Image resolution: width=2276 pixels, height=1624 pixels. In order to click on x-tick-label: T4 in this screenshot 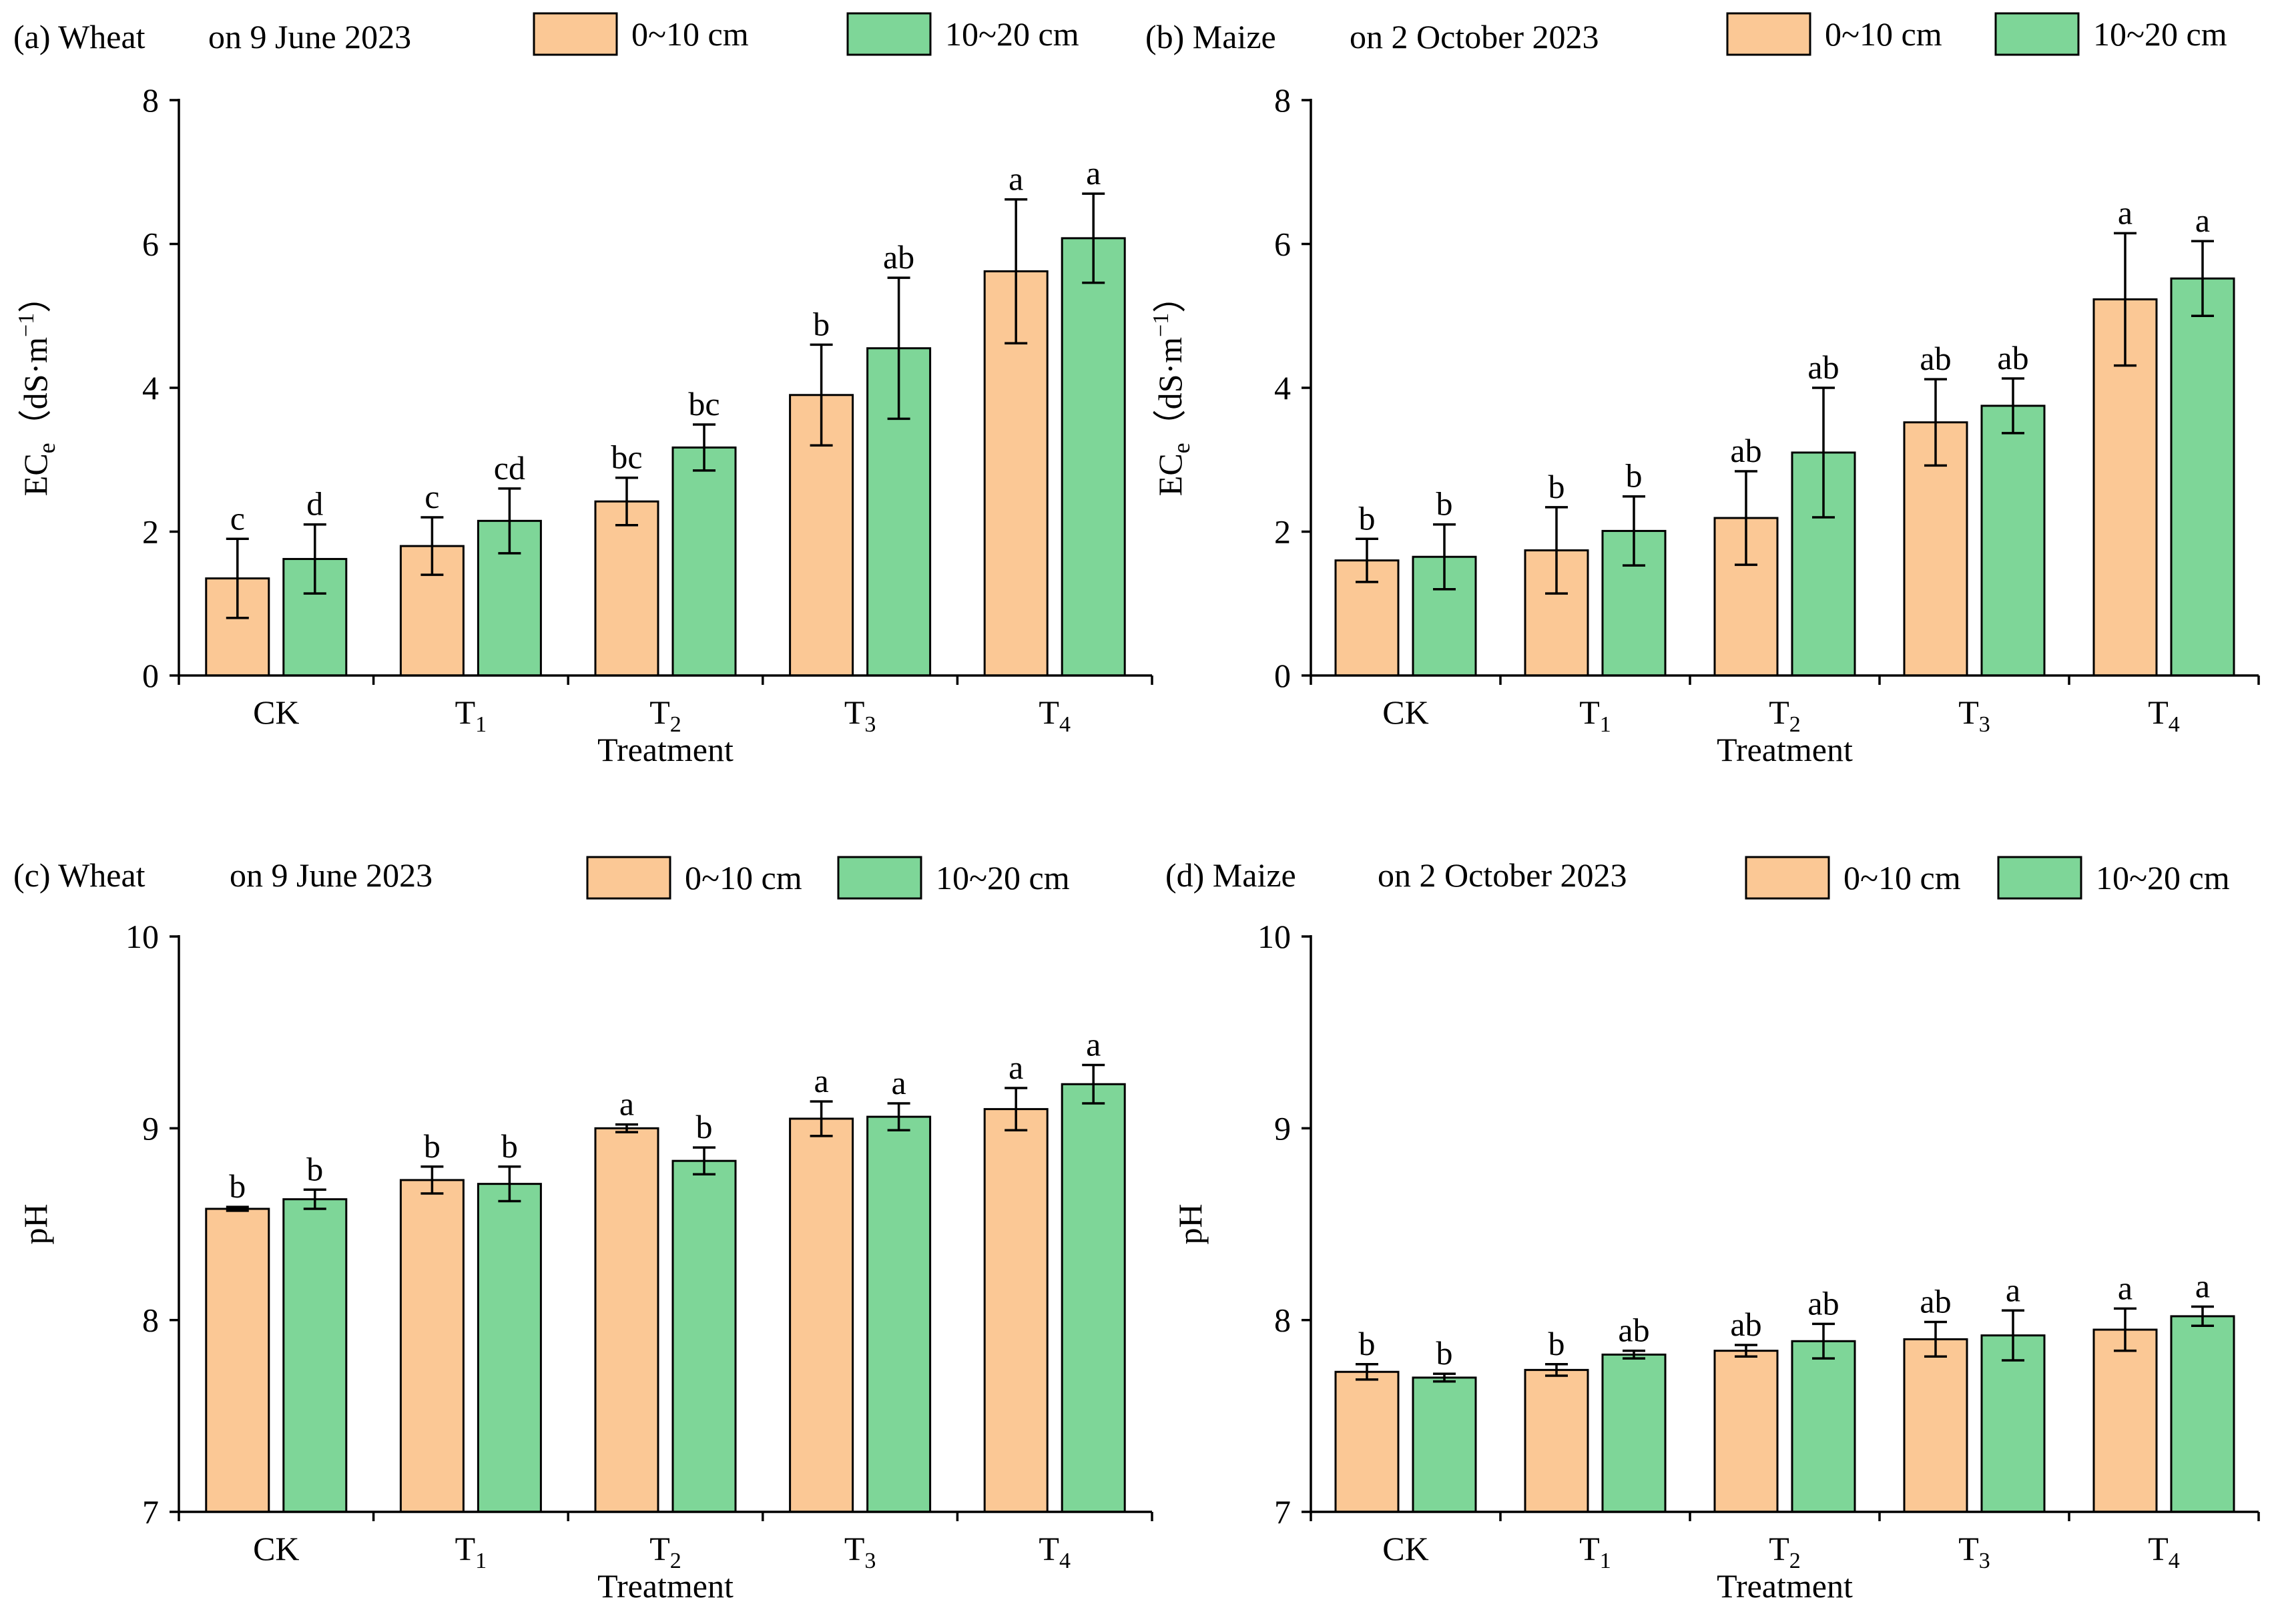, I will do `click(2164, 715)`.